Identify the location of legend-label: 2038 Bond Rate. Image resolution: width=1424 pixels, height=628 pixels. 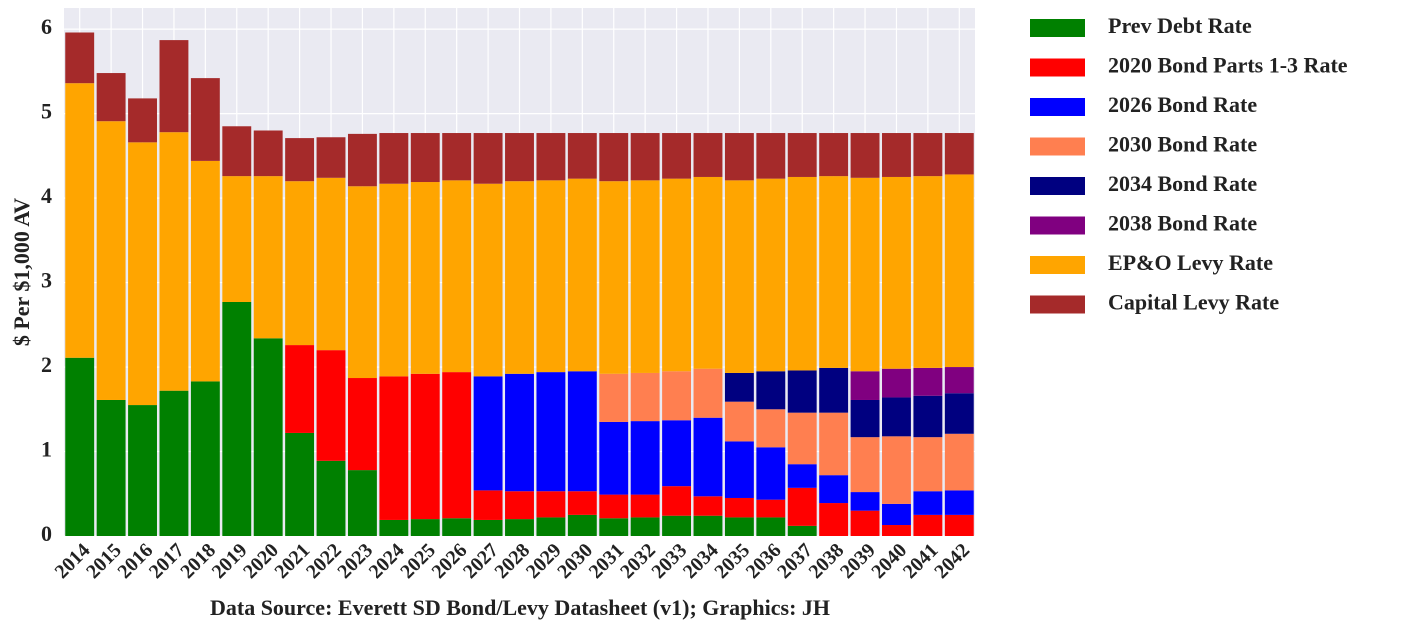
(1182, 223).